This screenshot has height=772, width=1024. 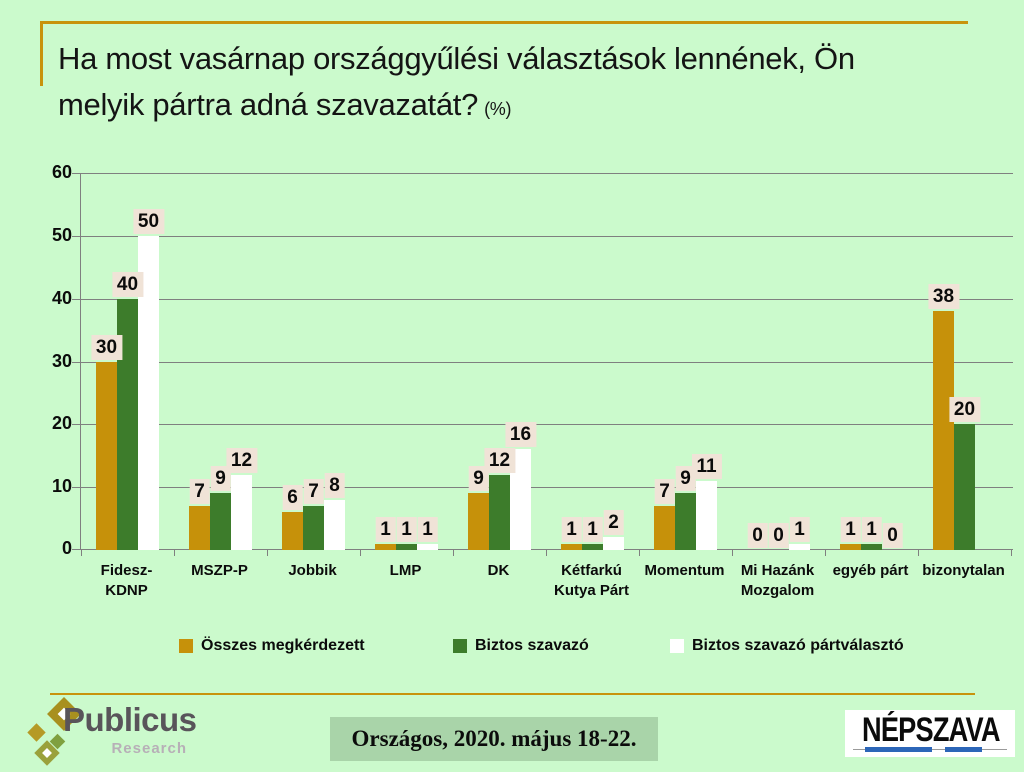 What do you see at coordinates (148, 221) in the screenshot?
I see `data-label: 50` at bounding box center [148, 221].